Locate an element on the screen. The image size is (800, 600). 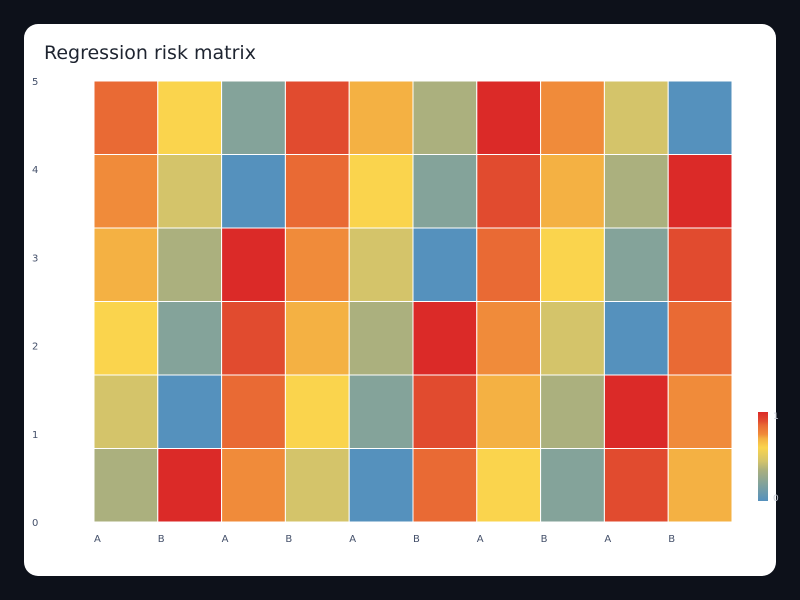
colorbar is located at coordinates (763, 456).